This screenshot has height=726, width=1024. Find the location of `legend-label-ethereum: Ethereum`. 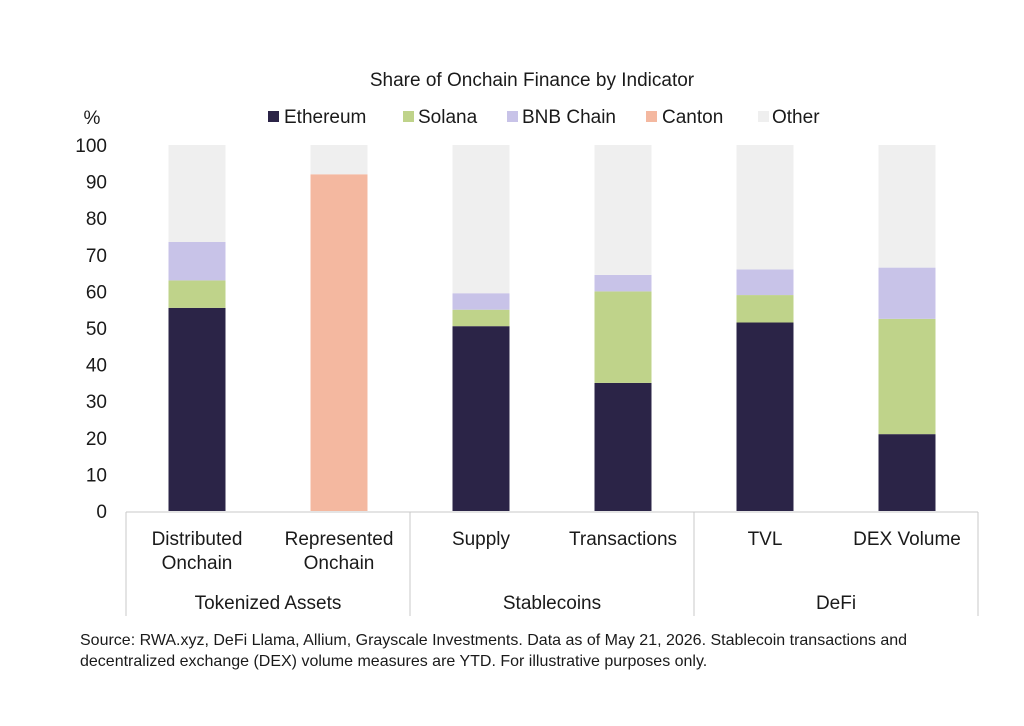

legend-label-ethereum: Ethereum is located at coordinates (325, 117).